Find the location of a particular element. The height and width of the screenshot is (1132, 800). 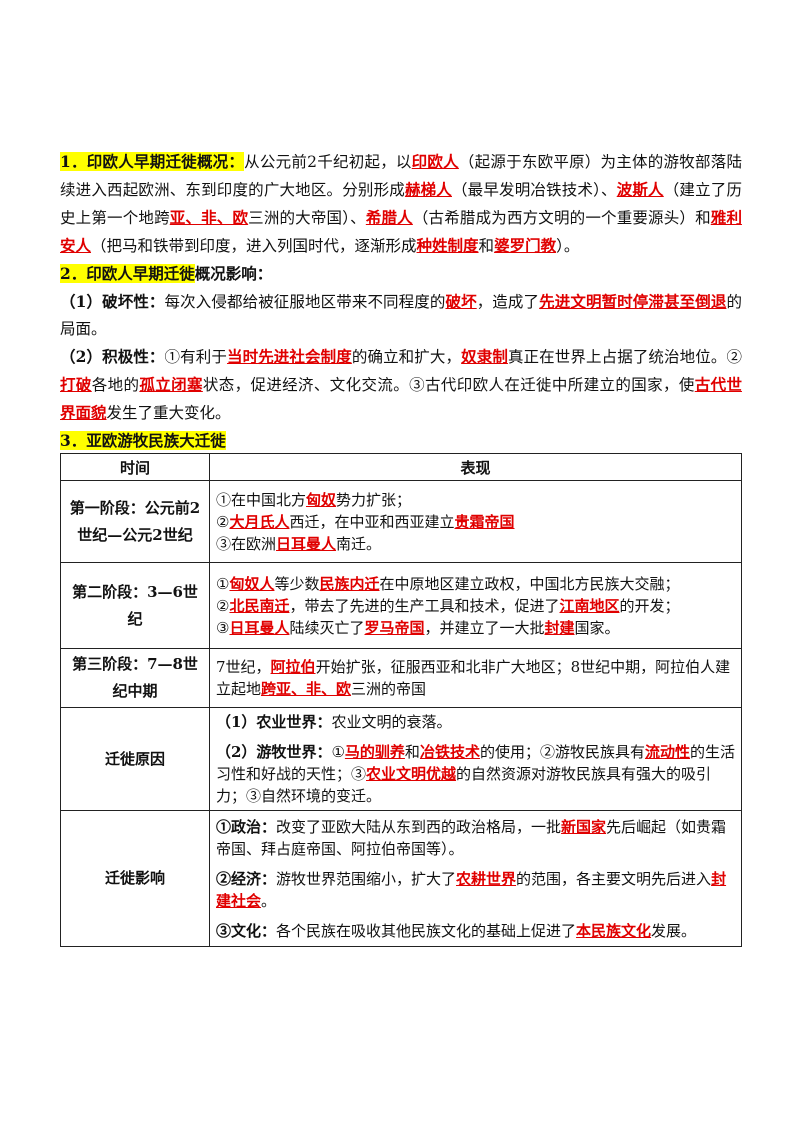

keyword: 古代世界面貌 is located at coordinates (401, 398).